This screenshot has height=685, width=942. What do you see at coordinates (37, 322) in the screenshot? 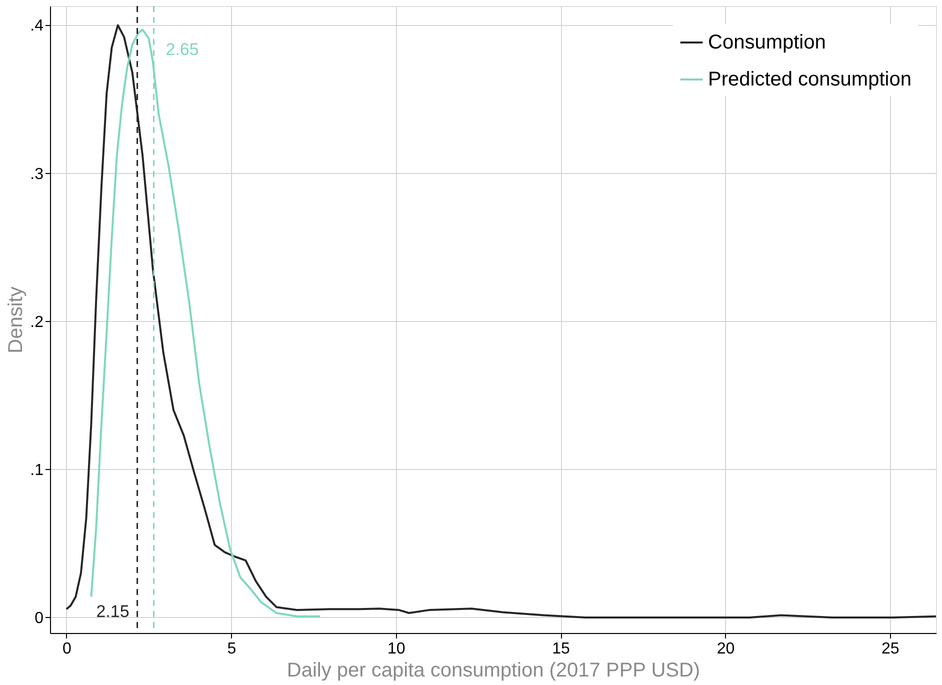
I see `y-tick-label: .2` at bounding box center [37, 322].